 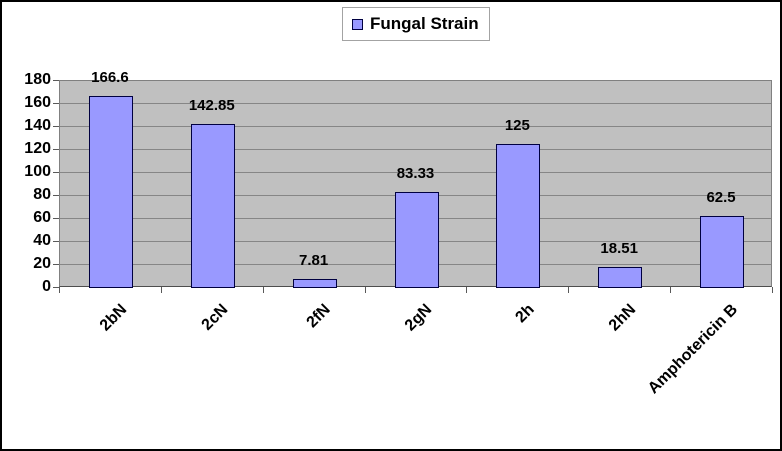 What do you see at coordinates (211, 105) in the screenshot?
I see `bar-value-label: 142.85` at bounding box center [211, 105].